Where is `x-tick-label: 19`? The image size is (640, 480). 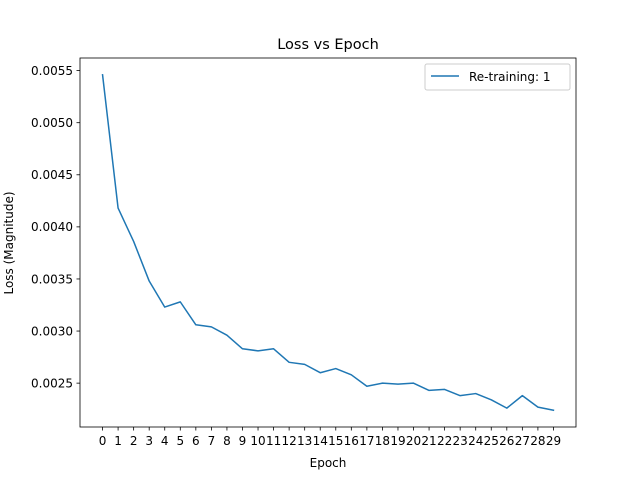
x-tick-label: 19 is located at coordinates (397, 441).